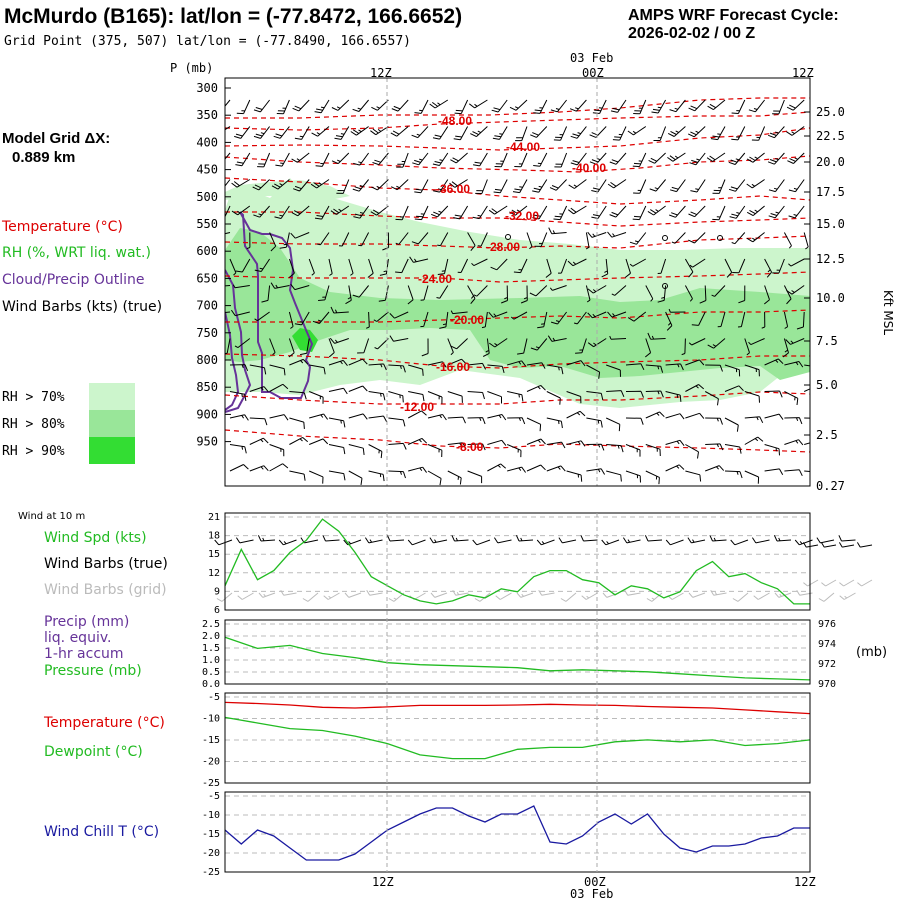  I want to click on panel-tick-label: 6, so click(217, 610).